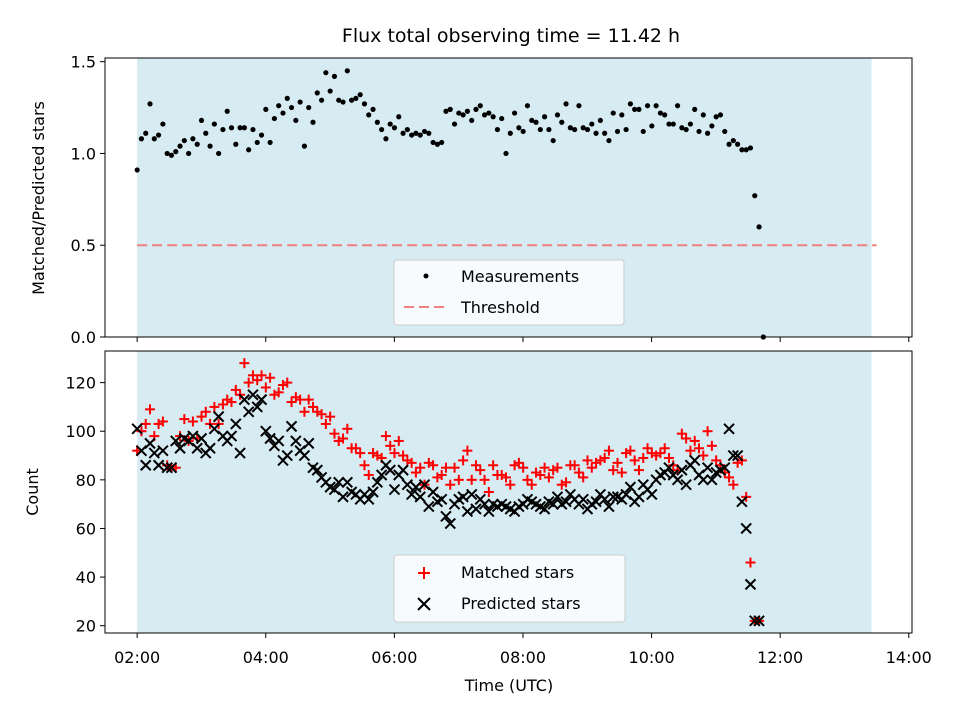 The image size is (960, 720). I want to click on legend-label-predicted: Predicted stars, so click(521, 603).